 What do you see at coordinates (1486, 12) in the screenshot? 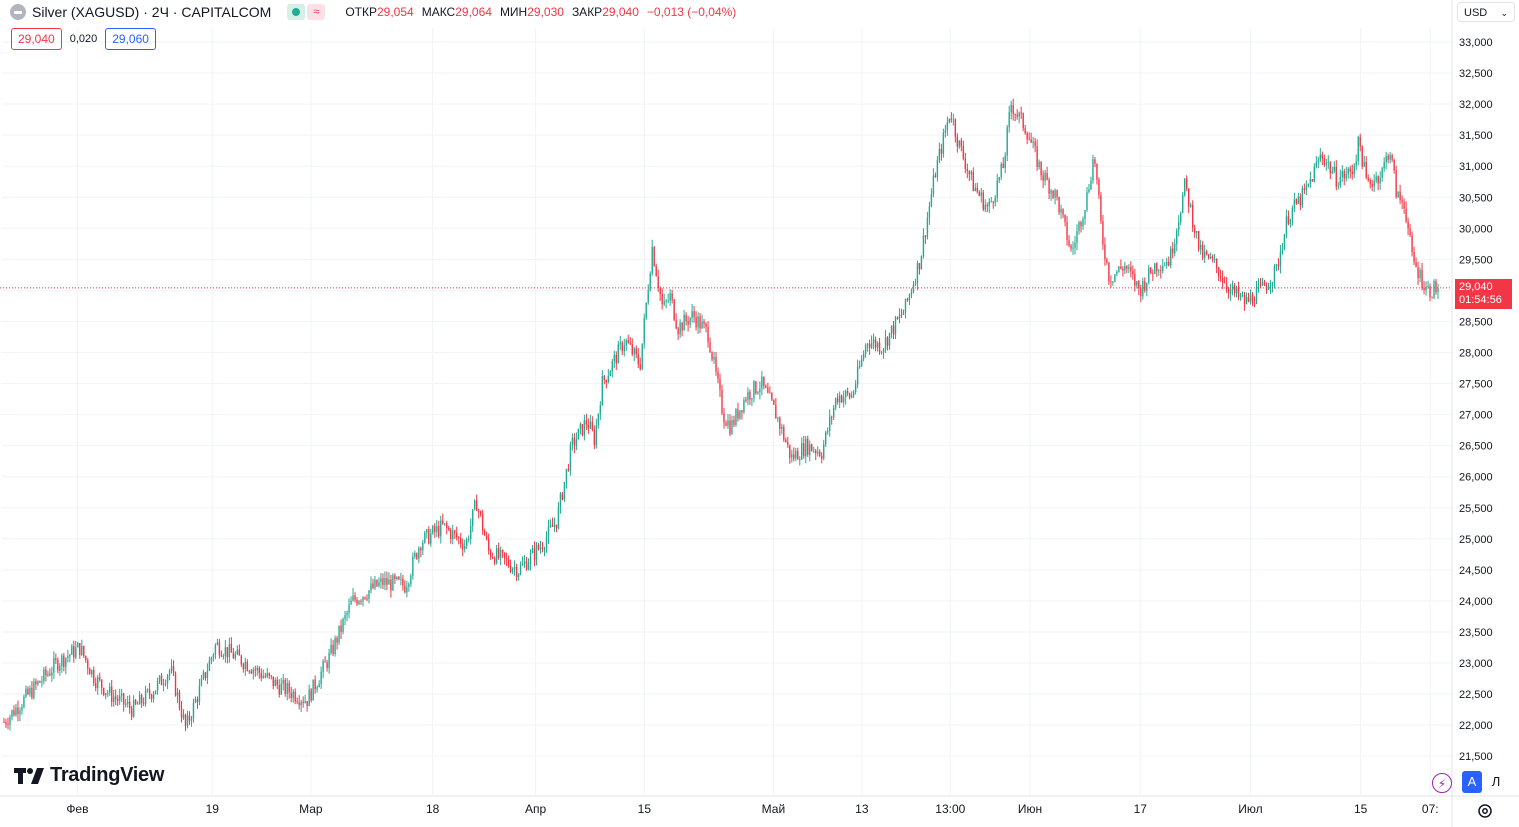
I see `currency-select: USD ⌄` at bounding box center [1486, 12].